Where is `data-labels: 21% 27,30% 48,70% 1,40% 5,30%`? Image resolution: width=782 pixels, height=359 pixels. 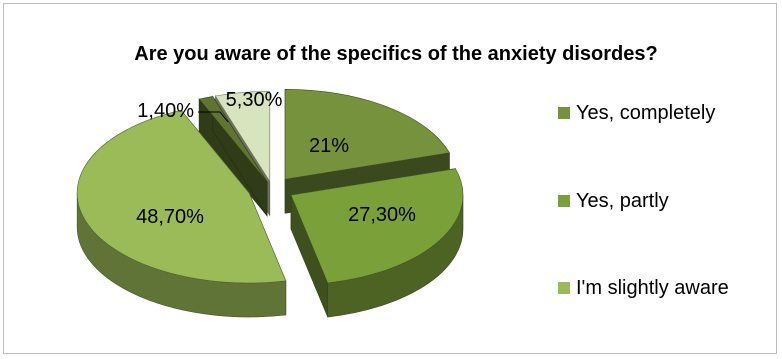 data-labels: 21% 27,30% 48,70% 1,40% 5,30% is located at coordinates (276, 158).